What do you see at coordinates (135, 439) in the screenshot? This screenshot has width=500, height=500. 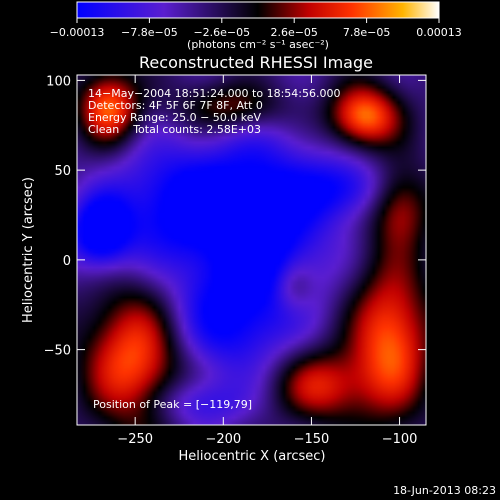 I see `x-tick-label: −250` at bounding box center [135, 439].